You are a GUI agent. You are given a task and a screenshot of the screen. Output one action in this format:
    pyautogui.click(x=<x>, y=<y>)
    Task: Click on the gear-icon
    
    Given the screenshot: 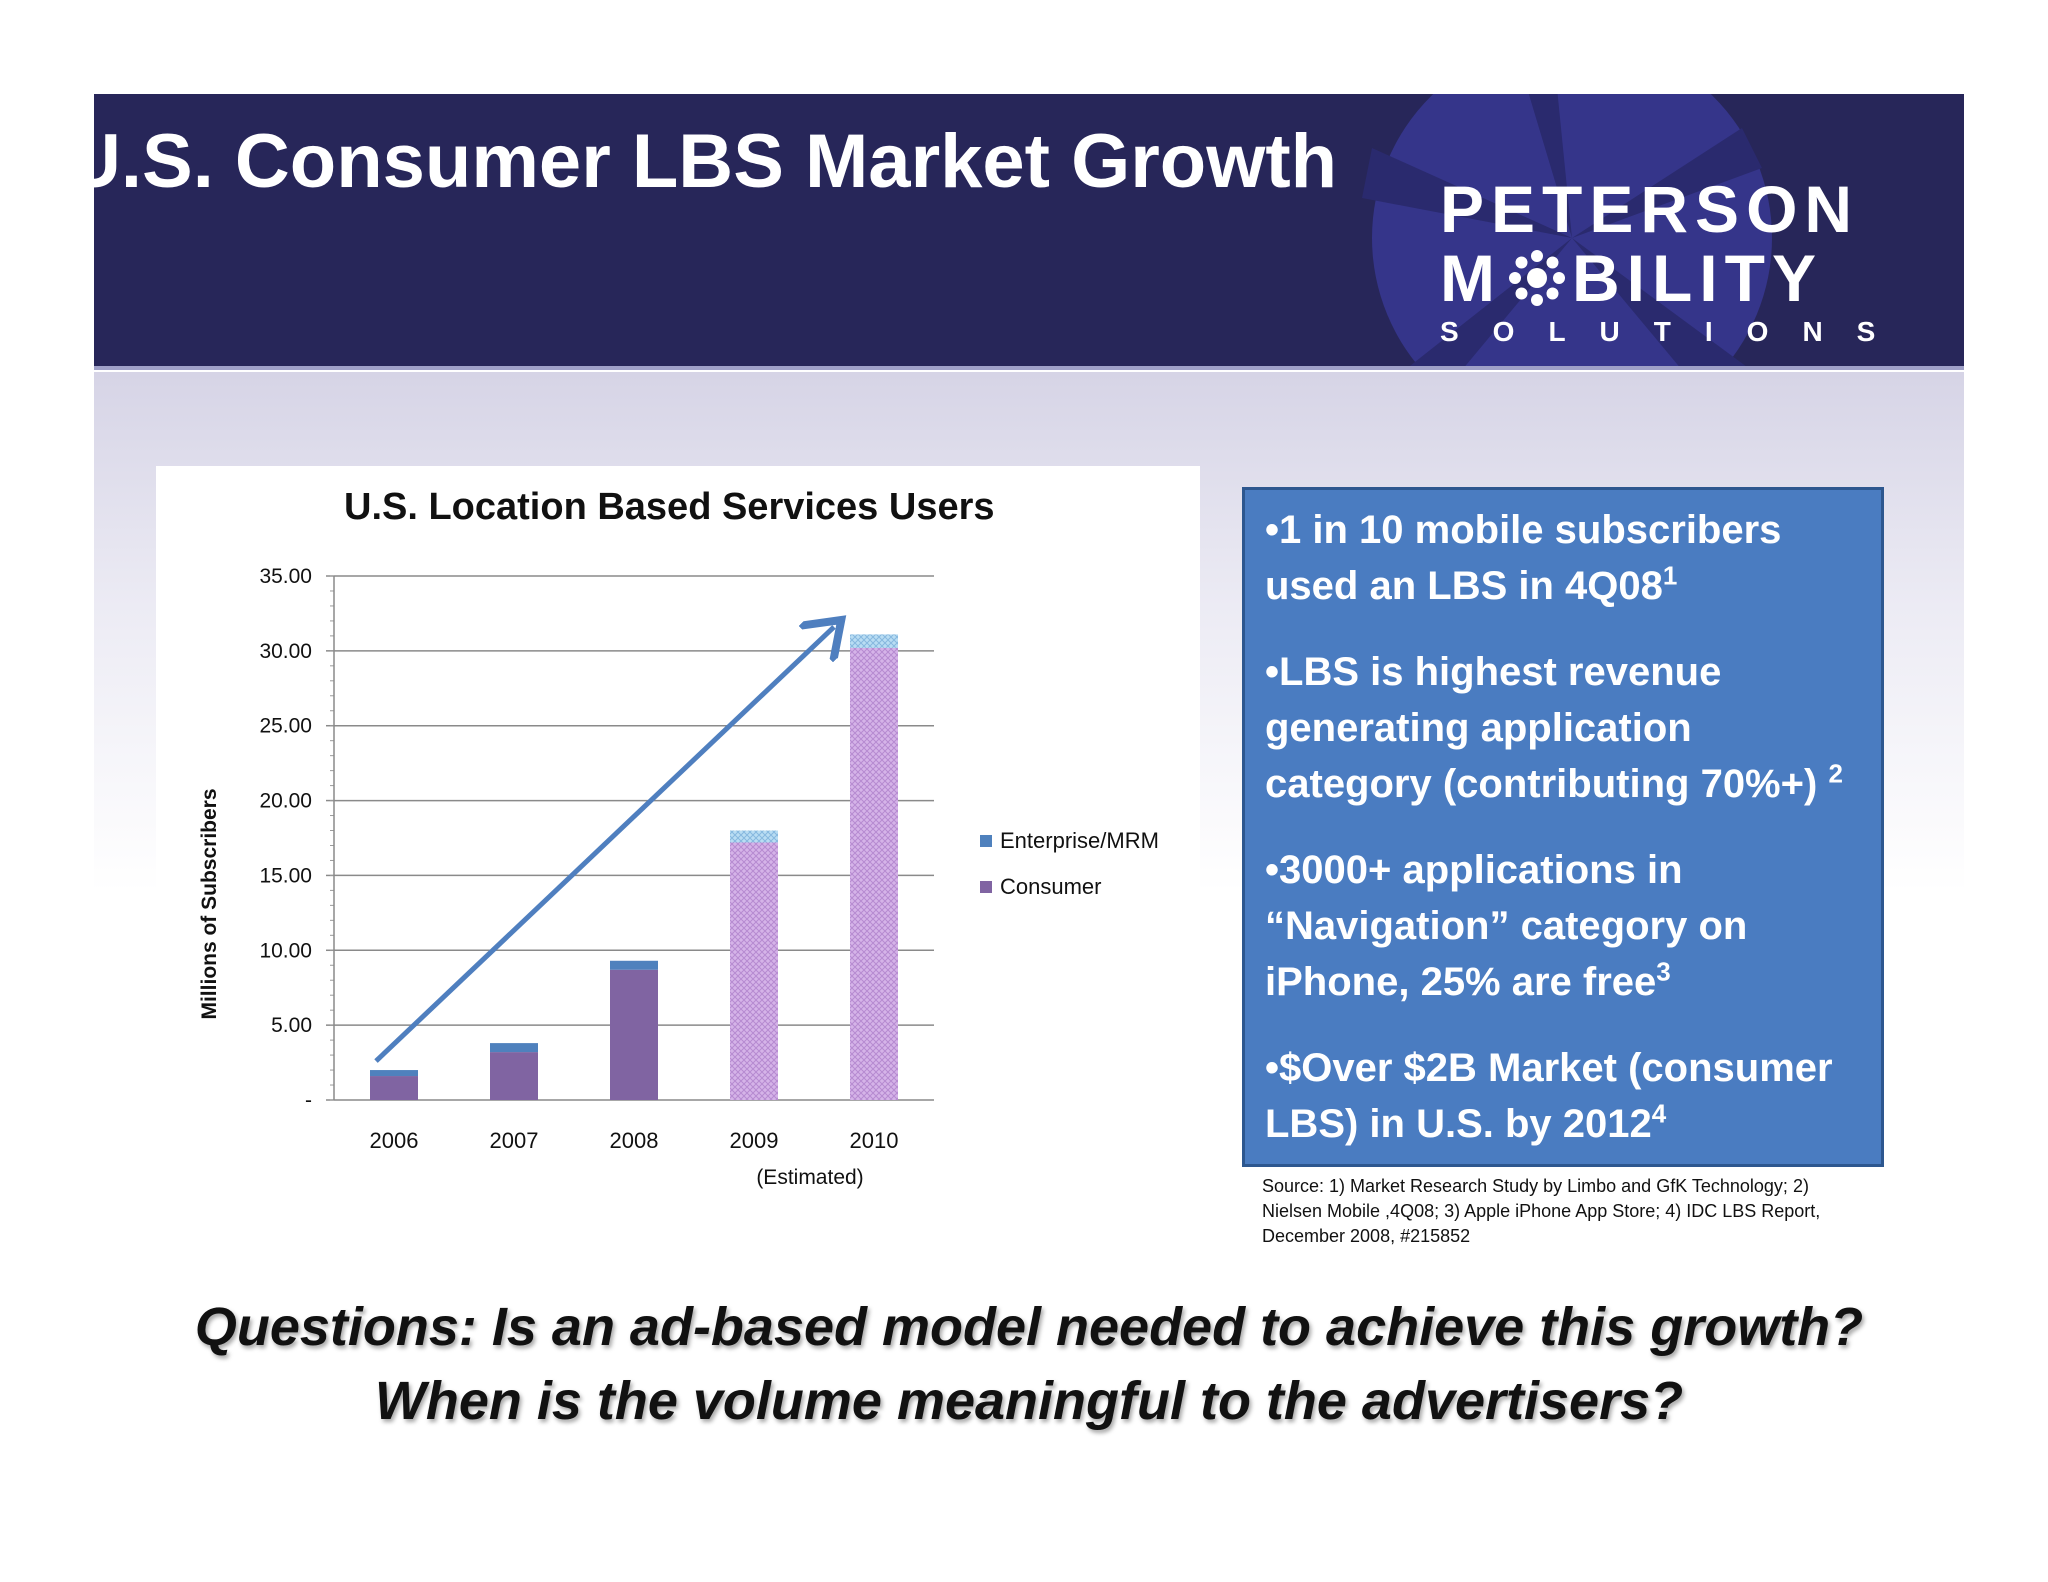 What is the action you would take?
    pyautogui.click(x=1536, y=278)
    